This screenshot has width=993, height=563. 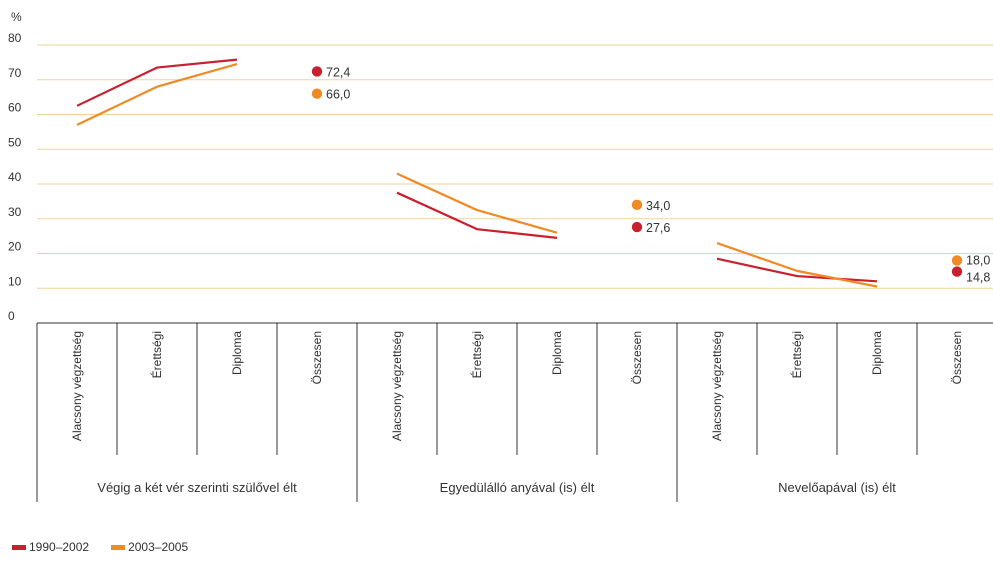 I want to click on total-label-g1-s0: 27,6, so click(x=658, y=228).